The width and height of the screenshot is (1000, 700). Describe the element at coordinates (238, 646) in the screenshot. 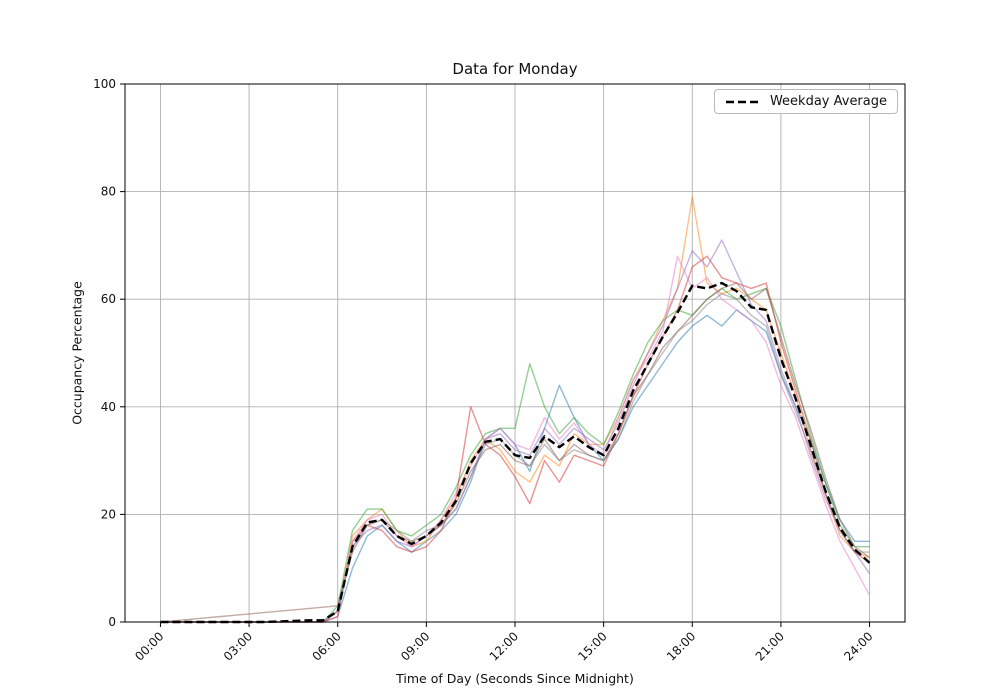

I see `x-tick-label: 03:00` at that location.